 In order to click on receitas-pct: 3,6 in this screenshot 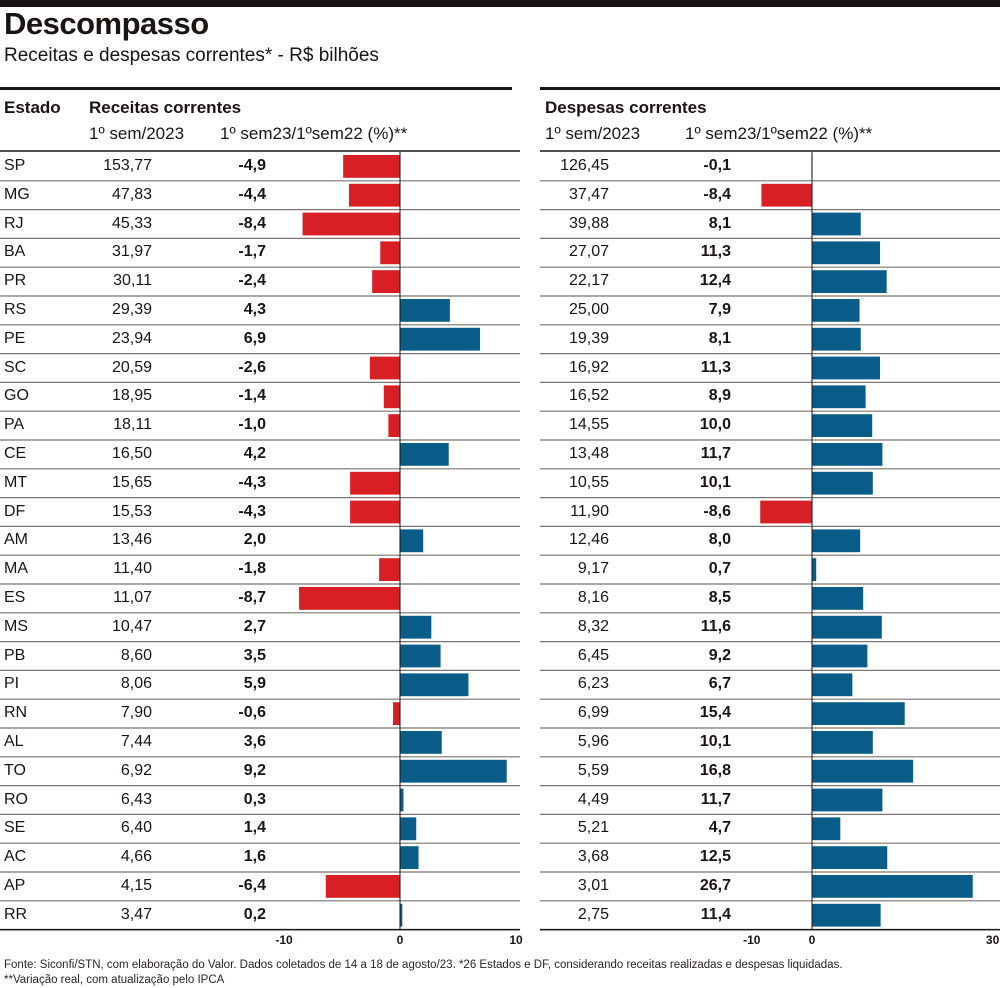, I will do `click(254, 741)`.